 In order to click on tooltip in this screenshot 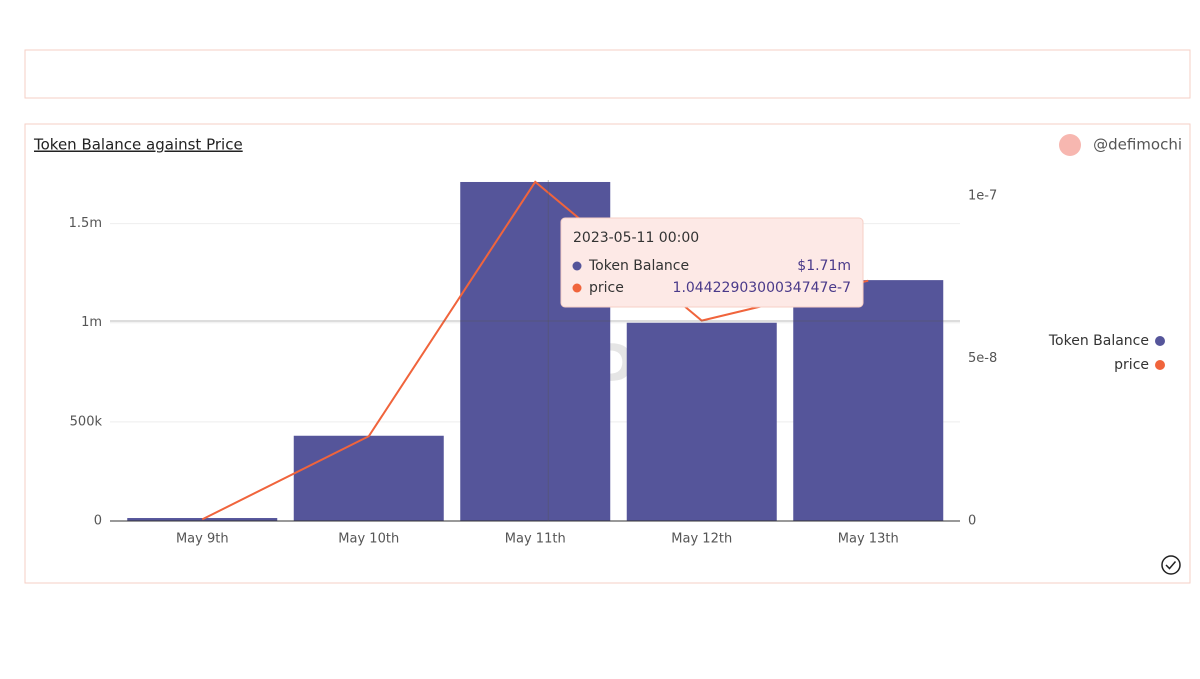, I will do `click(712, 262)`.